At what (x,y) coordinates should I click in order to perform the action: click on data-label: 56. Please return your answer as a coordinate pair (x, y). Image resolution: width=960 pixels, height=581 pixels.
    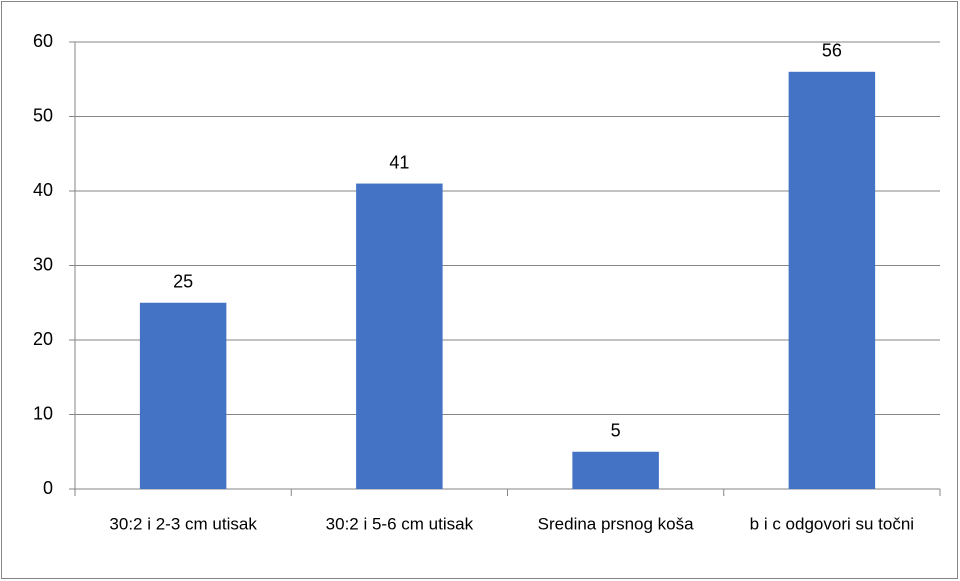
    Looking at the image, I should click on (832, 51).